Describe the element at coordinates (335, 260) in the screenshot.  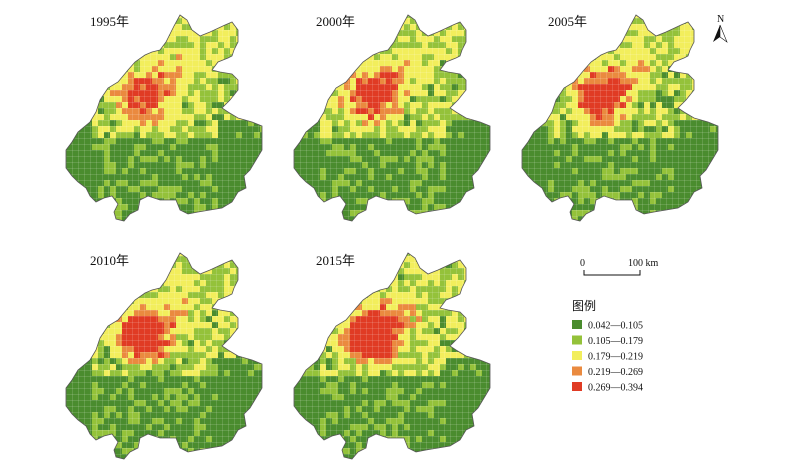
I see `panel-year-label: 2015年` at that location.